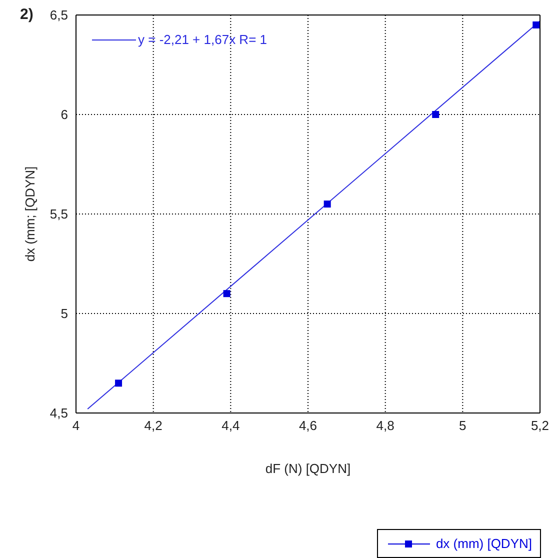 The width and height of the screenshot is (552, 558). What do you see at coordinates (202, 39) in the screenshot?
I see `legend-label: y = -2,21 + 1,67x R= 1` at bounding box center [202, 39].